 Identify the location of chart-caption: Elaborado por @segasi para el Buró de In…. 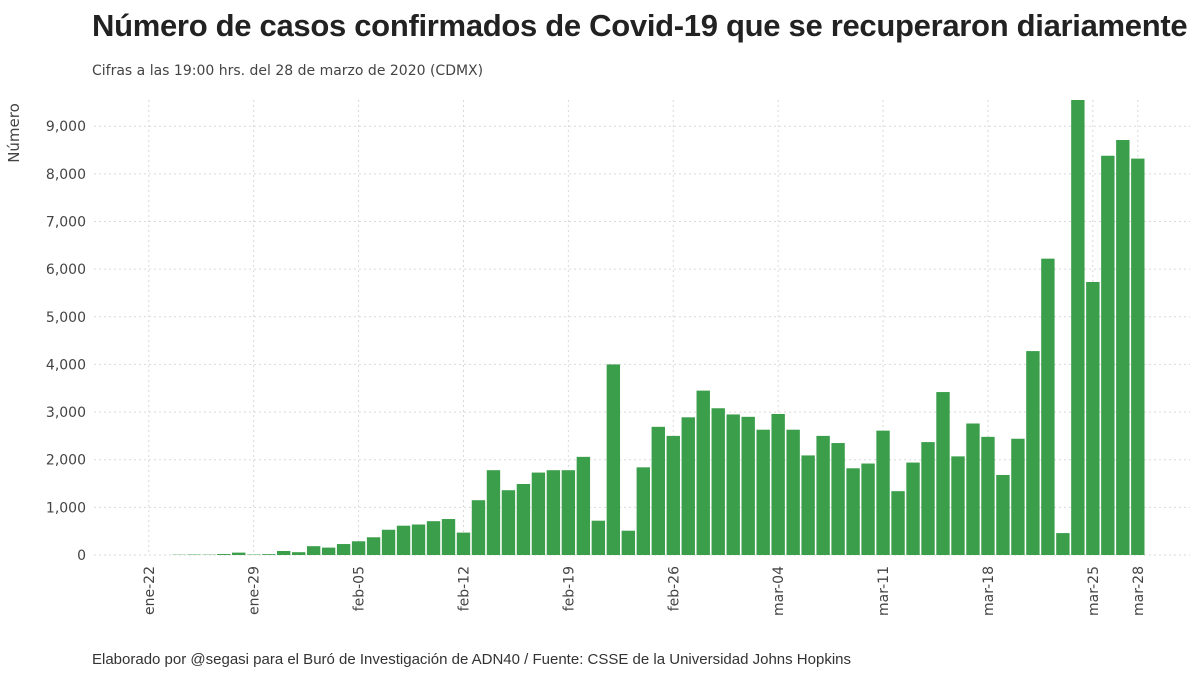
(471, 659).